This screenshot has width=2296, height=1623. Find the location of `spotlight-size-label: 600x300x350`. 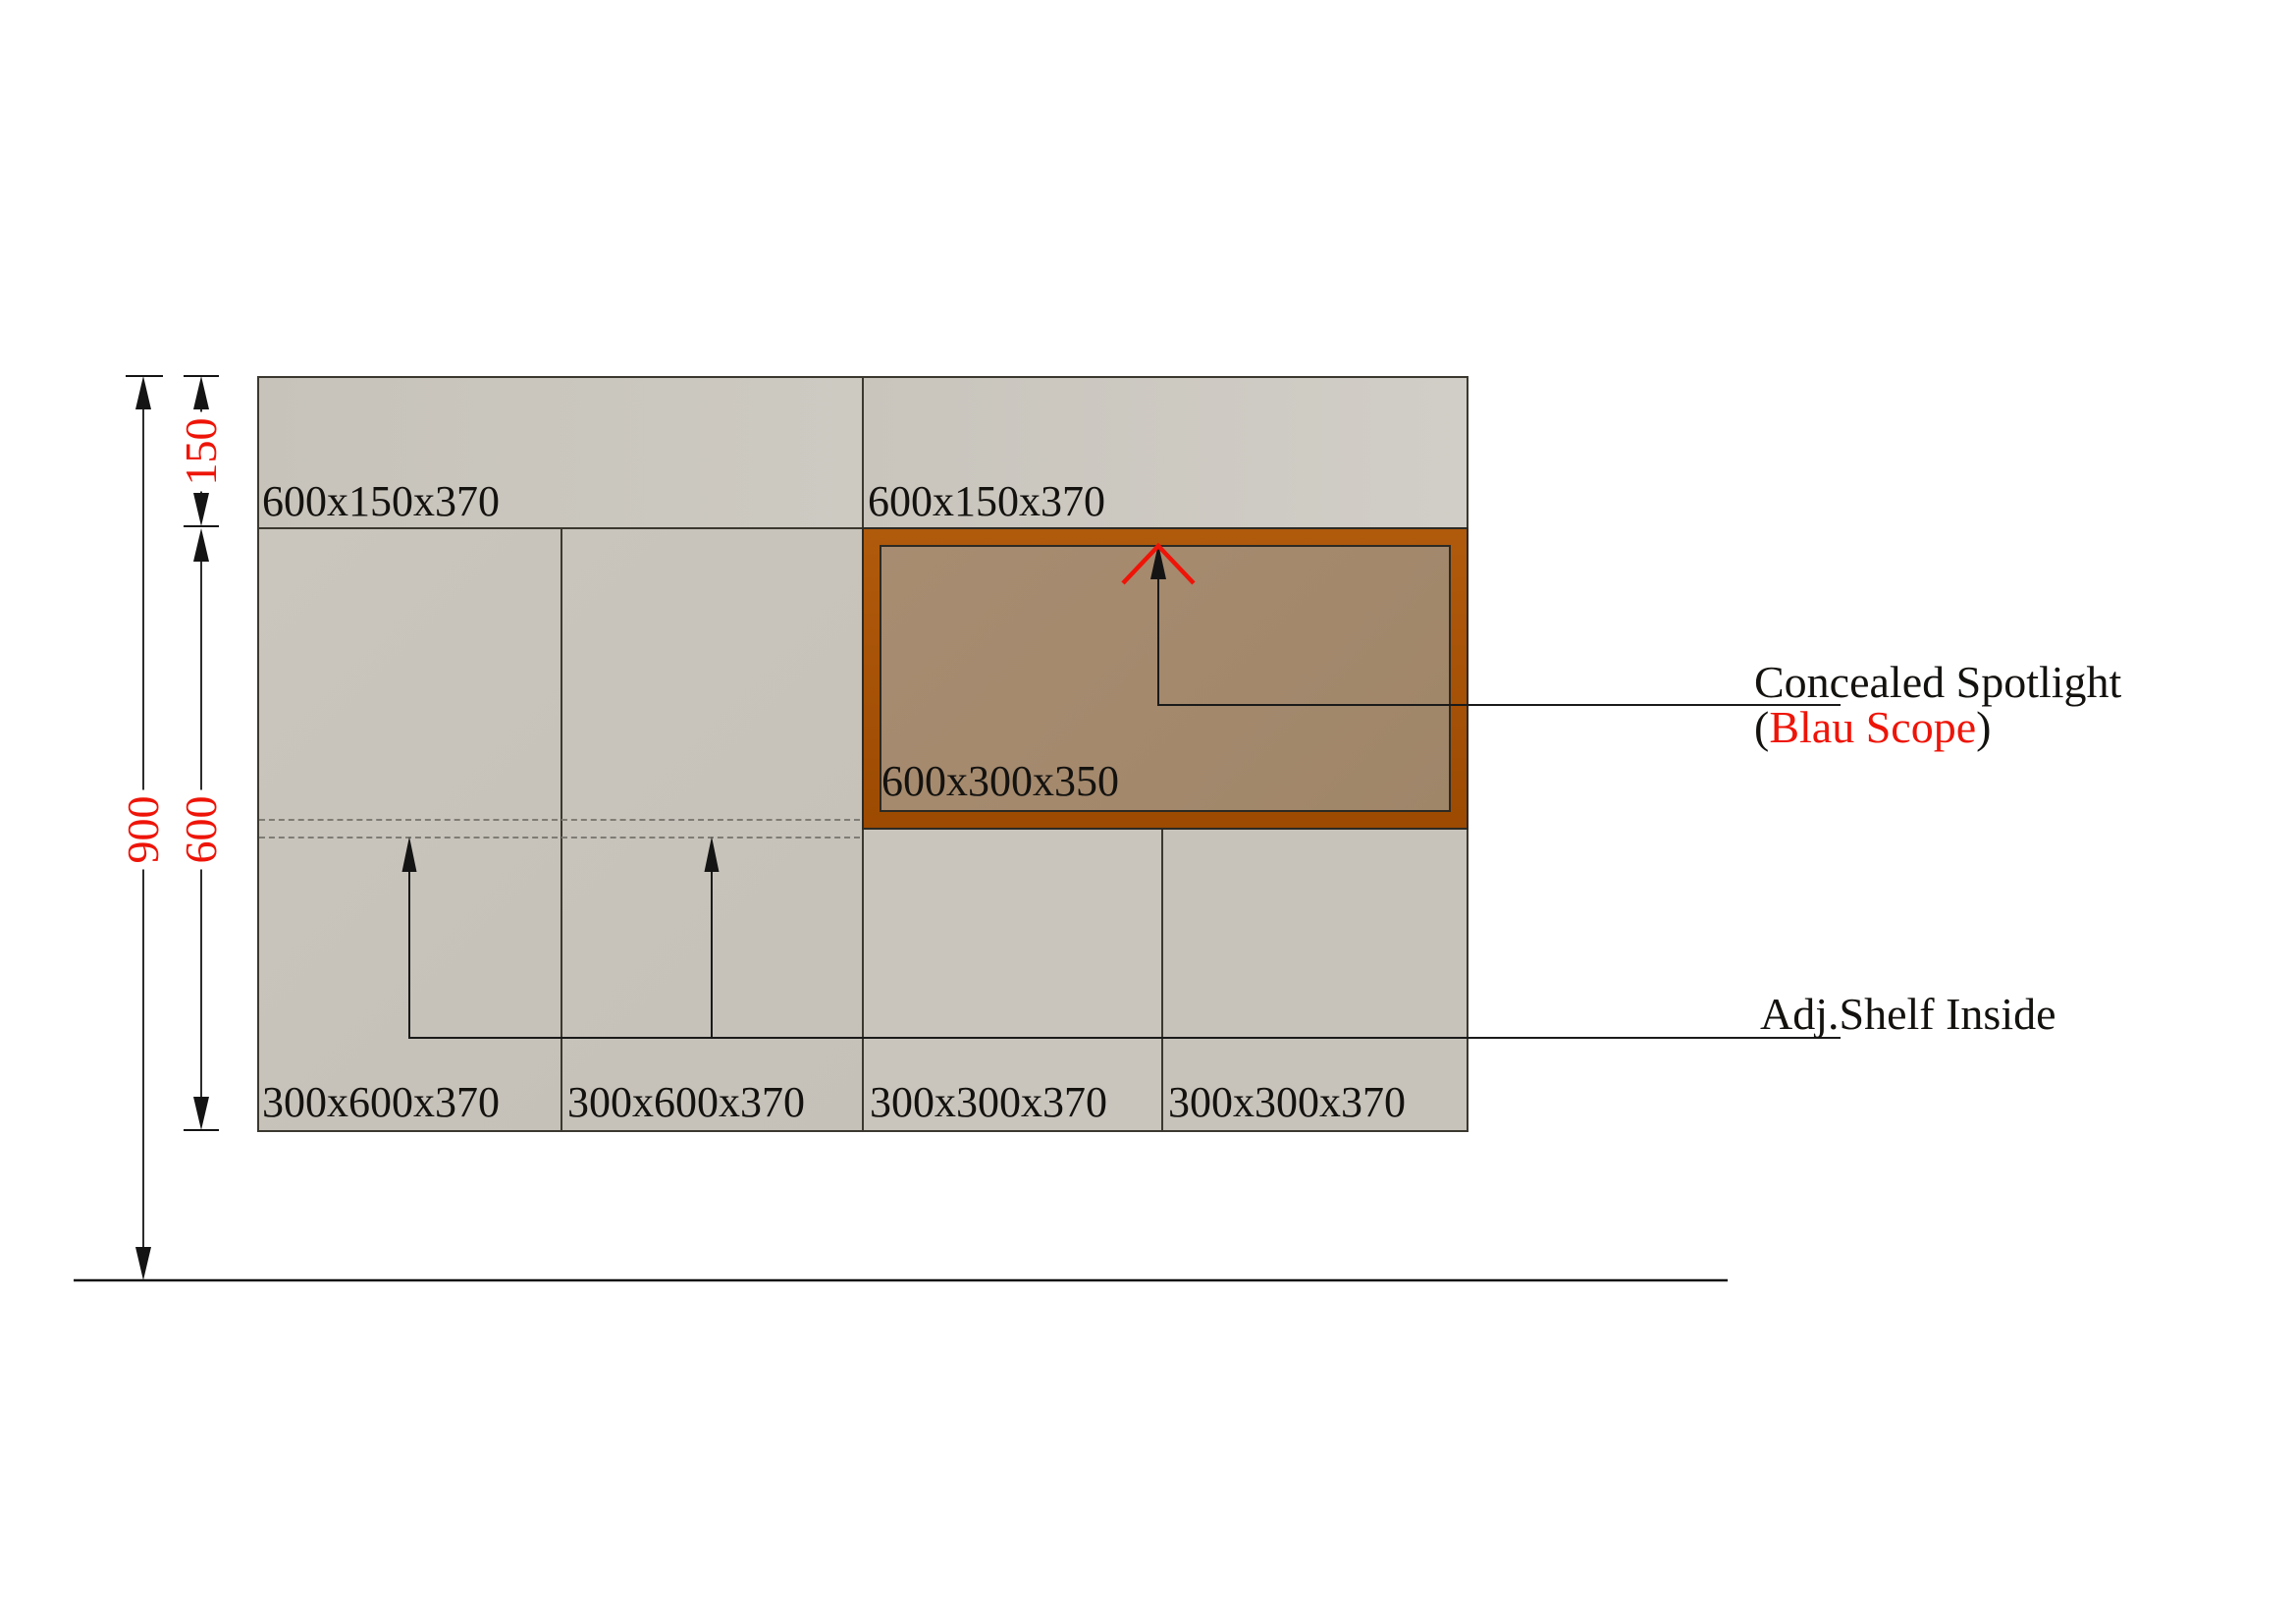

spotlight-size-label: 600x300x350 is located at coordinates (1000, 781).